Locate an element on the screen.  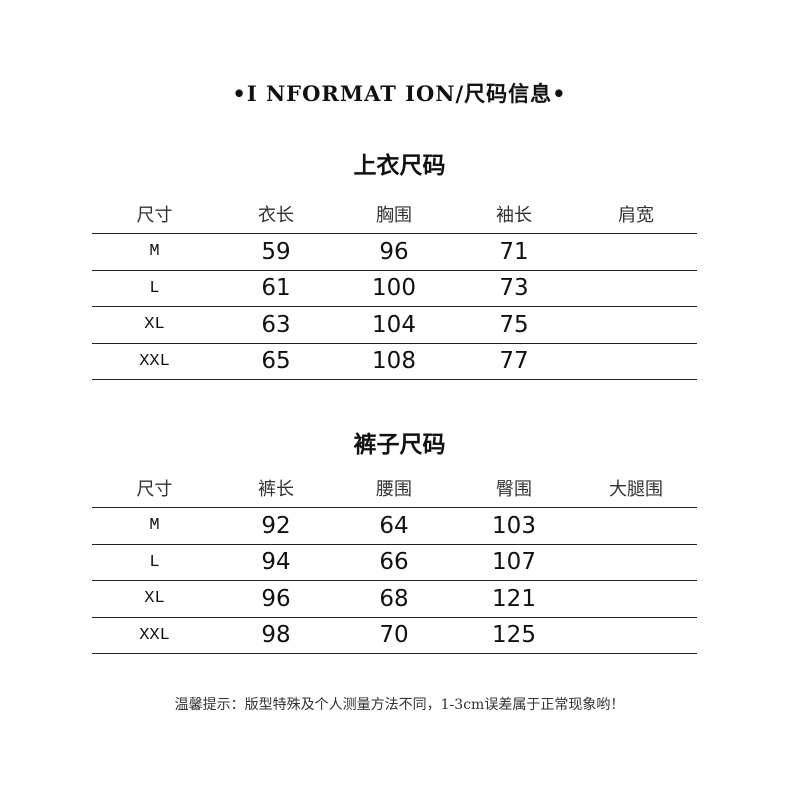
value-cell: 64 is located at coordinates (394, 525).